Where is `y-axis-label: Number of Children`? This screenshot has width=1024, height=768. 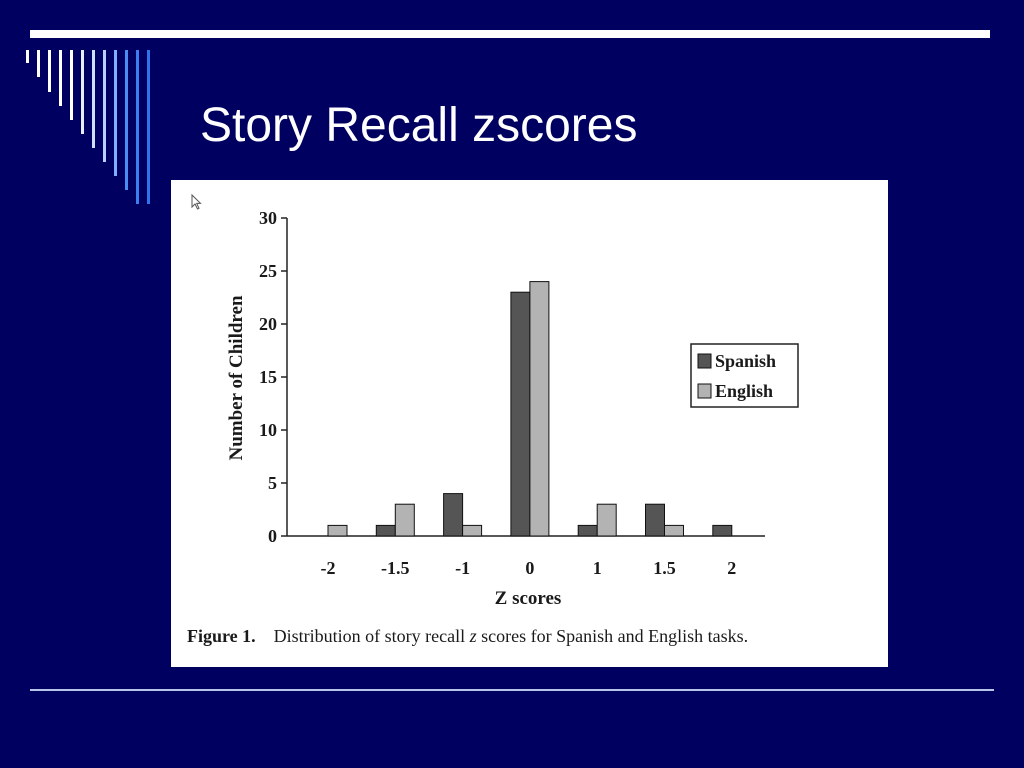 y-axis-label: Number of Children is located at coordinates (236, 377).